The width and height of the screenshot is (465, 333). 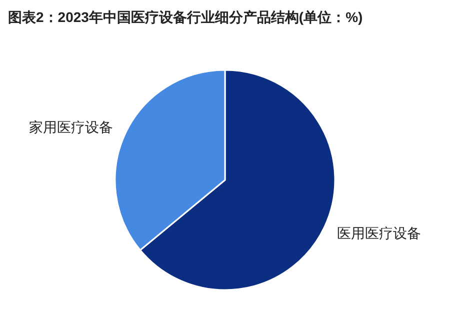 What do you see at coordinates (185, 17) in the screenshot?
I see `chart-title: 图表2：2023年中国医疗设备行业细分产品结构(单位：%)` at bounding box center [185, 17].